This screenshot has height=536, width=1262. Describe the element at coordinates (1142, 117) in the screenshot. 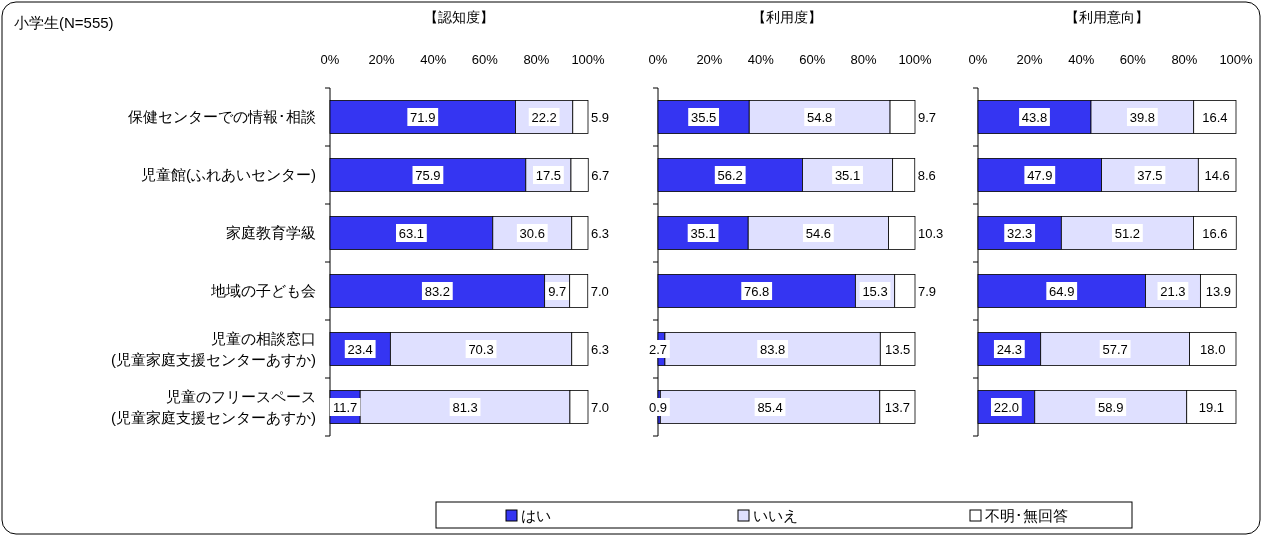

I see `data-label: 39.8` at that location.